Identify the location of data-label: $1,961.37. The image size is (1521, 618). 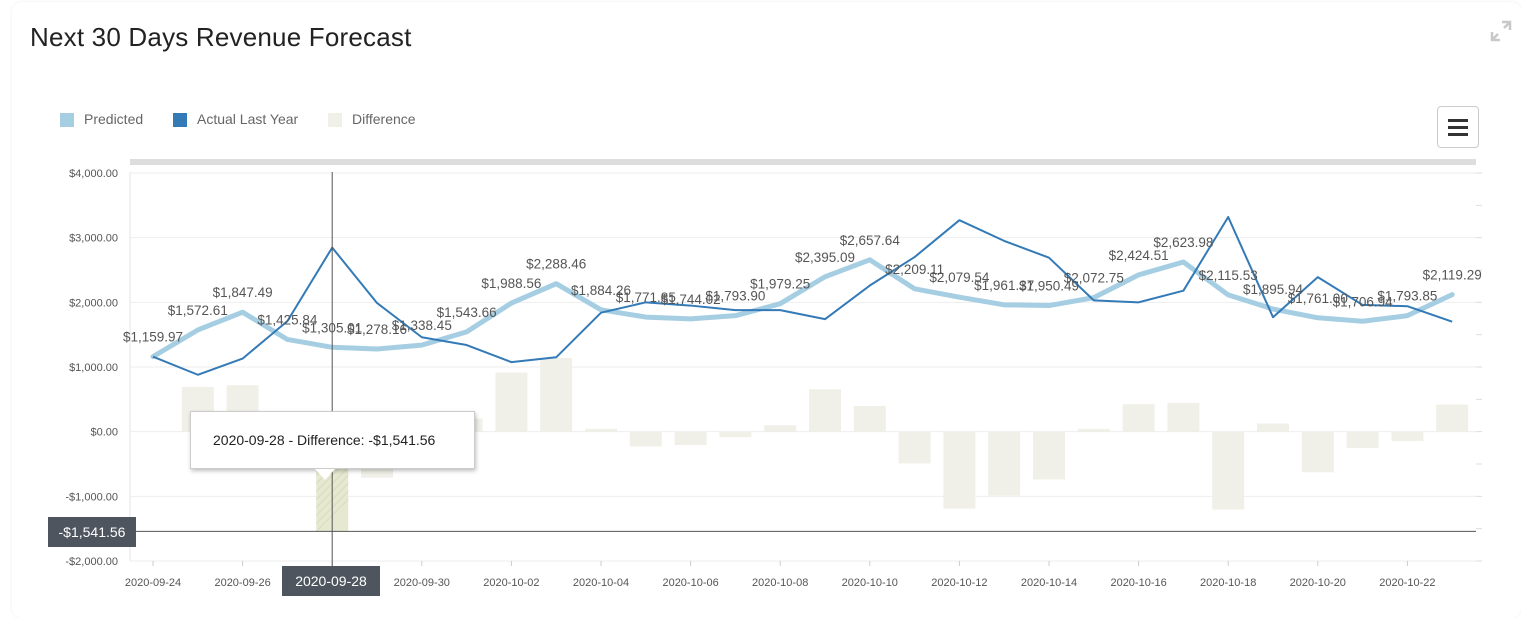
(1004, 285).